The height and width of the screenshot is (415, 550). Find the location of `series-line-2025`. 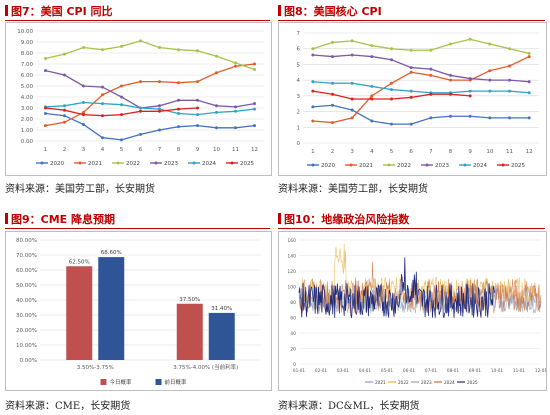

series-line-2025 is located at coordinates (396, 287).